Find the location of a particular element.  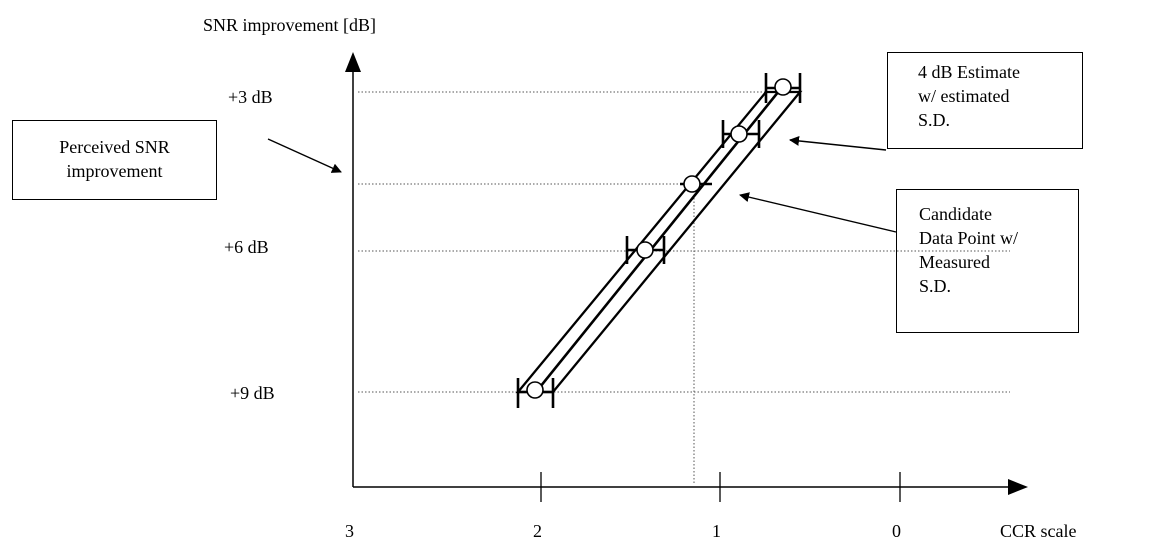

estimate-callout: 4 dB Estimate w/ estimated S.D. is located at coordinates (985, 100).